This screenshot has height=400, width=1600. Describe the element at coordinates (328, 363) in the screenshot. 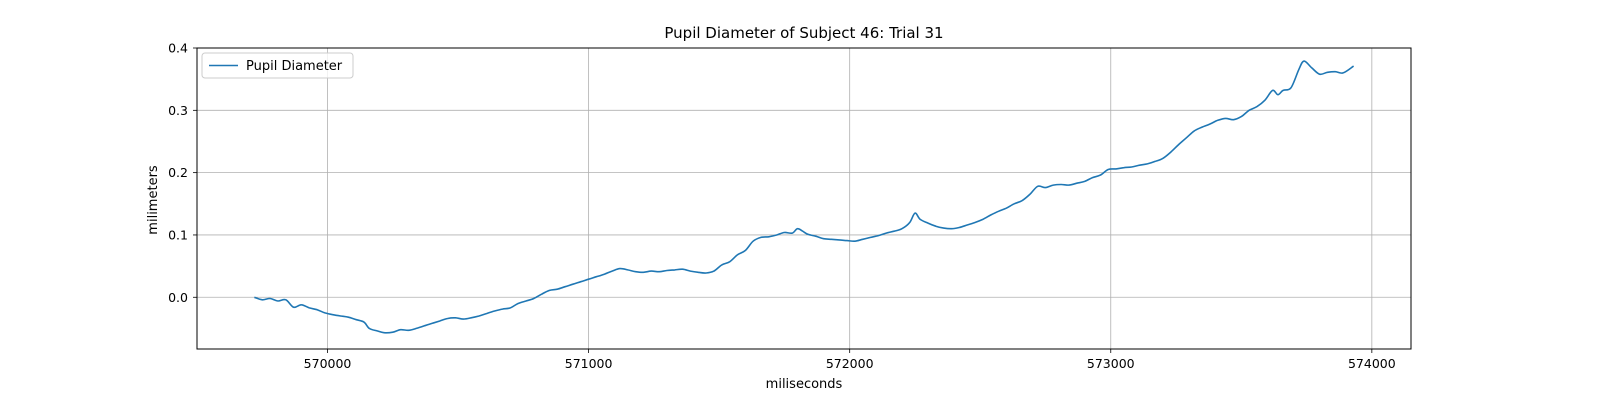

I see `x-tick-label: 570000` at that location.